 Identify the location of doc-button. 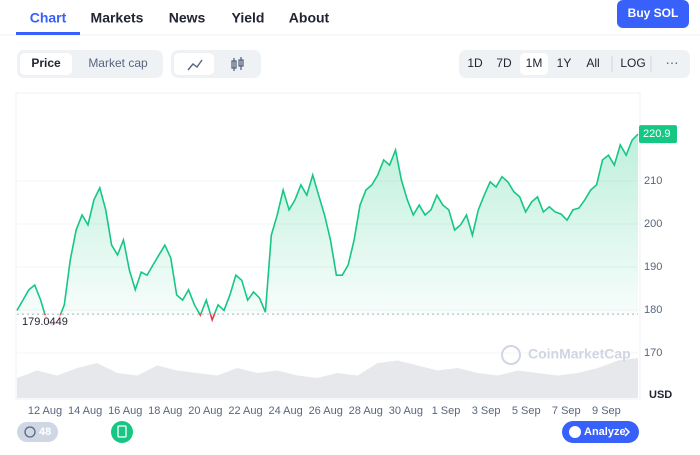
(122, 432).